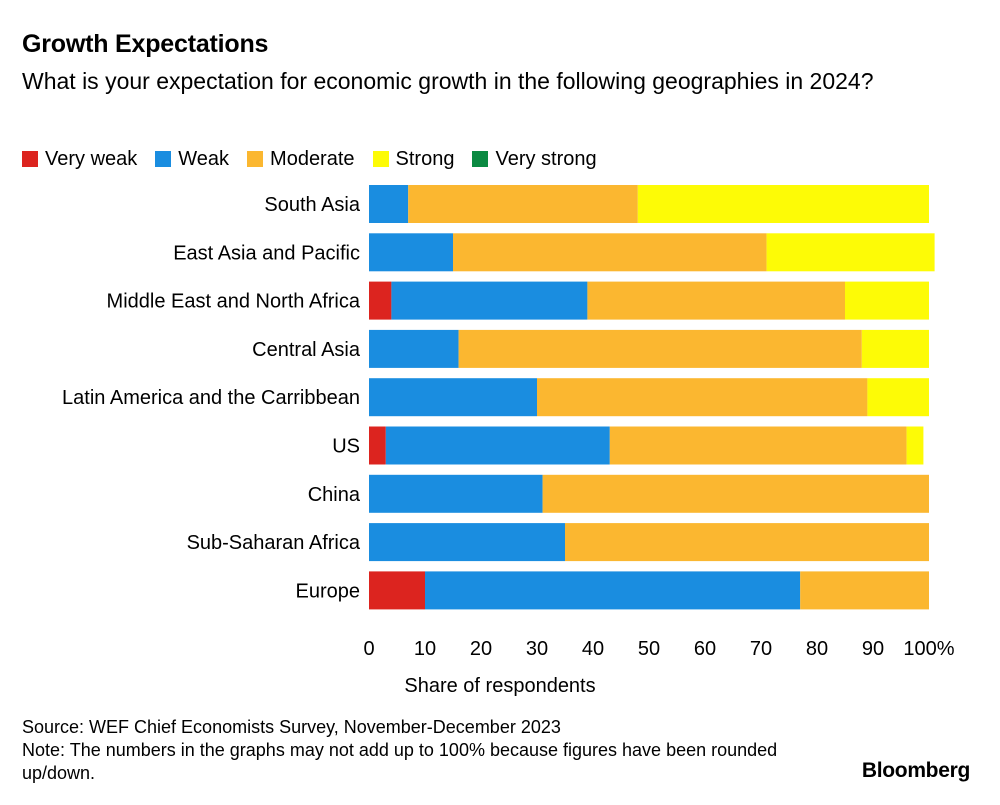 This screenshot has width=1000, height=805. Describe the element at coordinates (716, 300) in the screenshot. I see `bar-middle-east-and-north-africa-moderate` at that location.